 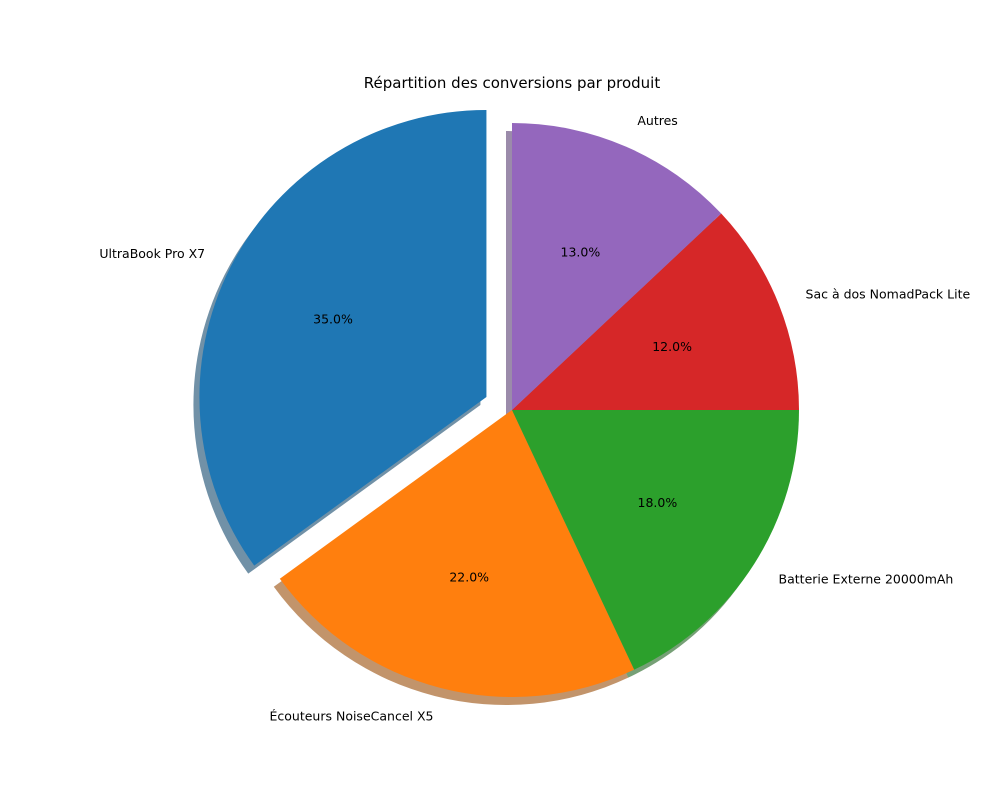 What do you see at coordinates (512, 83) in the screenshot?
I see `chart-title: Répartition des conversions par produit` at bounding box center [512, 83].